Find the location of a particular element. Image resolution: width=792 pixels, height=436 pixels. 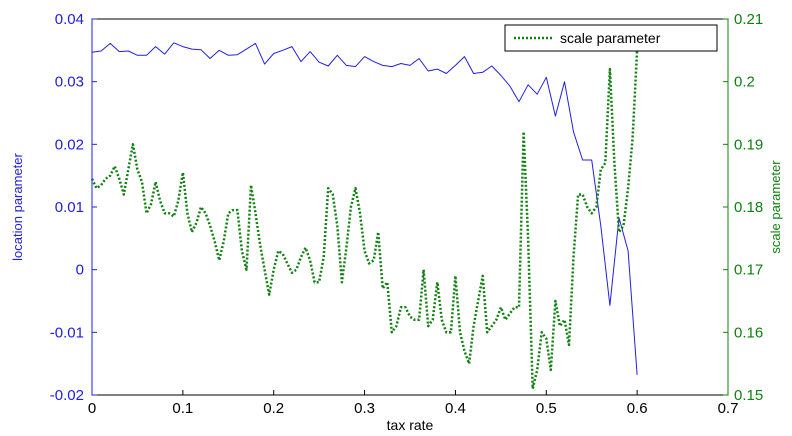

left-tick-label: 0.03 is located at coordinates (69, 82).